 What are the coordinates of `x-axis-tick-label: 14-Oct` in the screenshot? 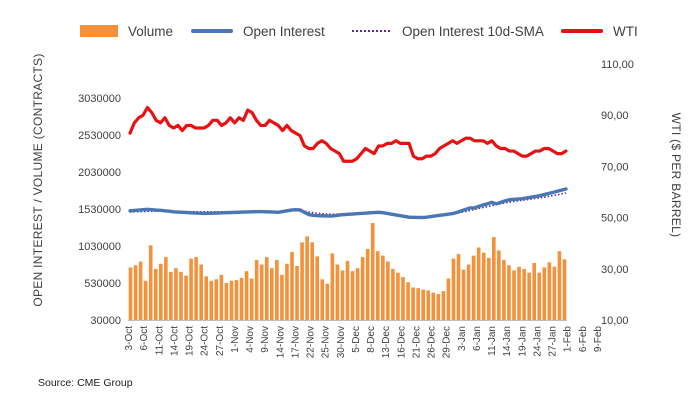 It's located at (174, 341).